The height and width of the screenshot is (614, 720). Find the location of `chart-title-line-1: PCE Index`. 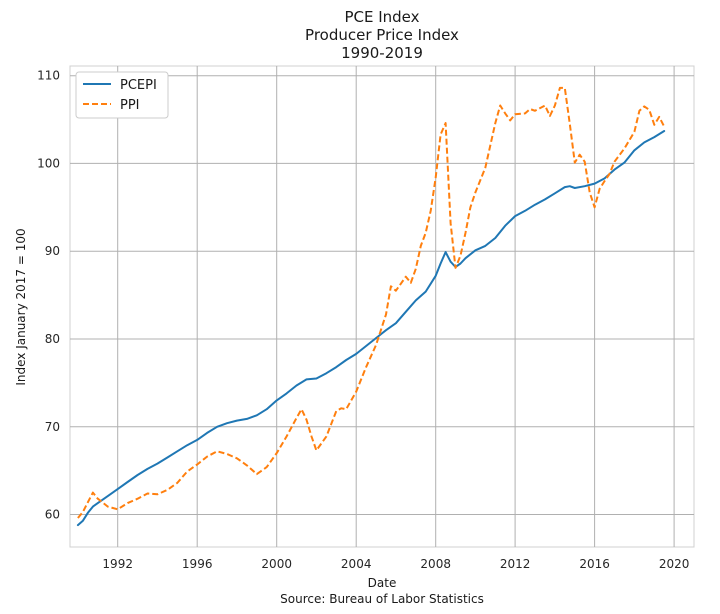

chart-title-line-1: PCE Index is located at coordinates (381, 17).